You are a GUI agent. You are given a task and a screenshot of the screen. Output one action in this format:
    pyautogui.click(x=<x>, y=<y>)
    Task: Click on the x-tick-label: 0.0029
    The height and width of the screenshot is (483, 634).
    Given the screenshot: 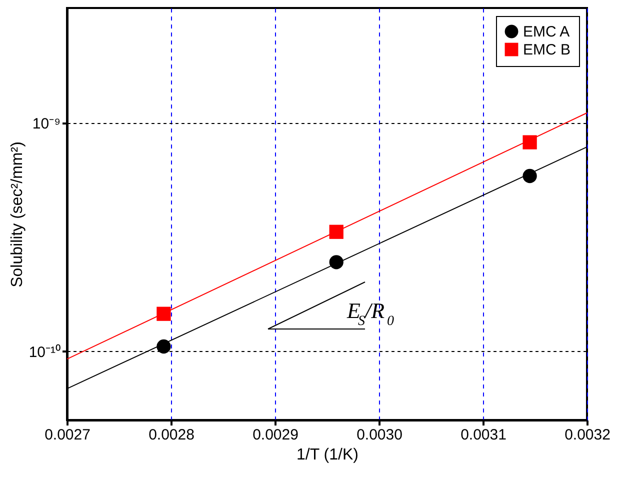 What is the action you would take?
    pyautogui.click(x=275, y=435)
    